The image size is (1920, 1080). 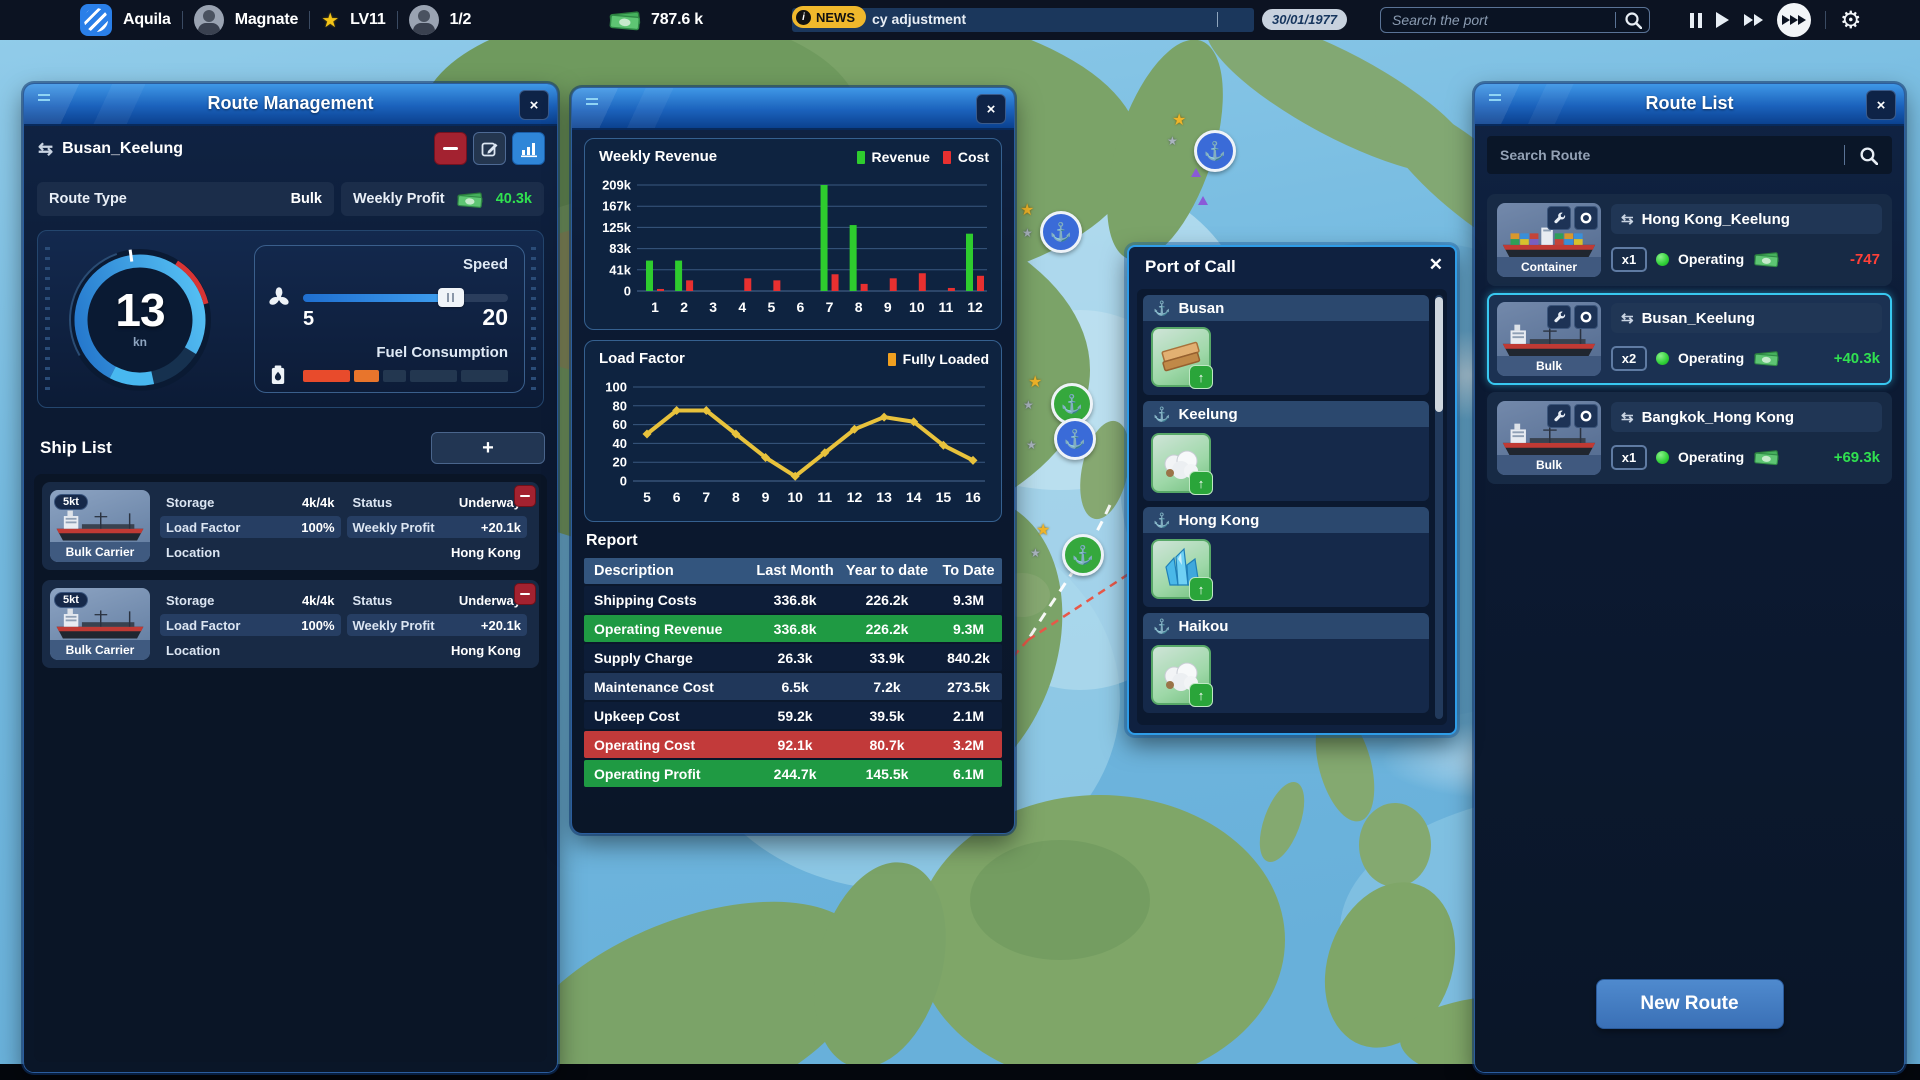 I want to click on weekly-profit-field: Weekly Profit 40.3k, so click(x=442, y=199).